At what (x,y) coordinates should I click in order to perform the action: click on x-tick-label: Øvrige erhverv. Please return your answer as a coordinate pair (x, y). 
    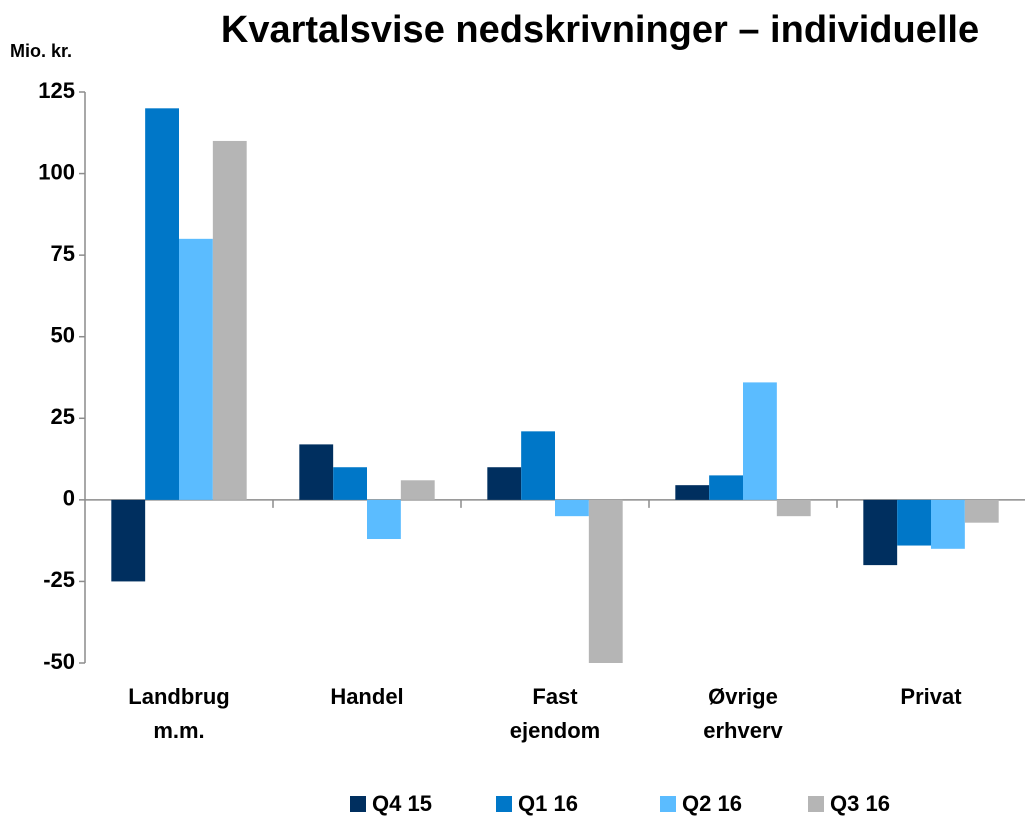
    Looking at the image, I should click on (743, 713).